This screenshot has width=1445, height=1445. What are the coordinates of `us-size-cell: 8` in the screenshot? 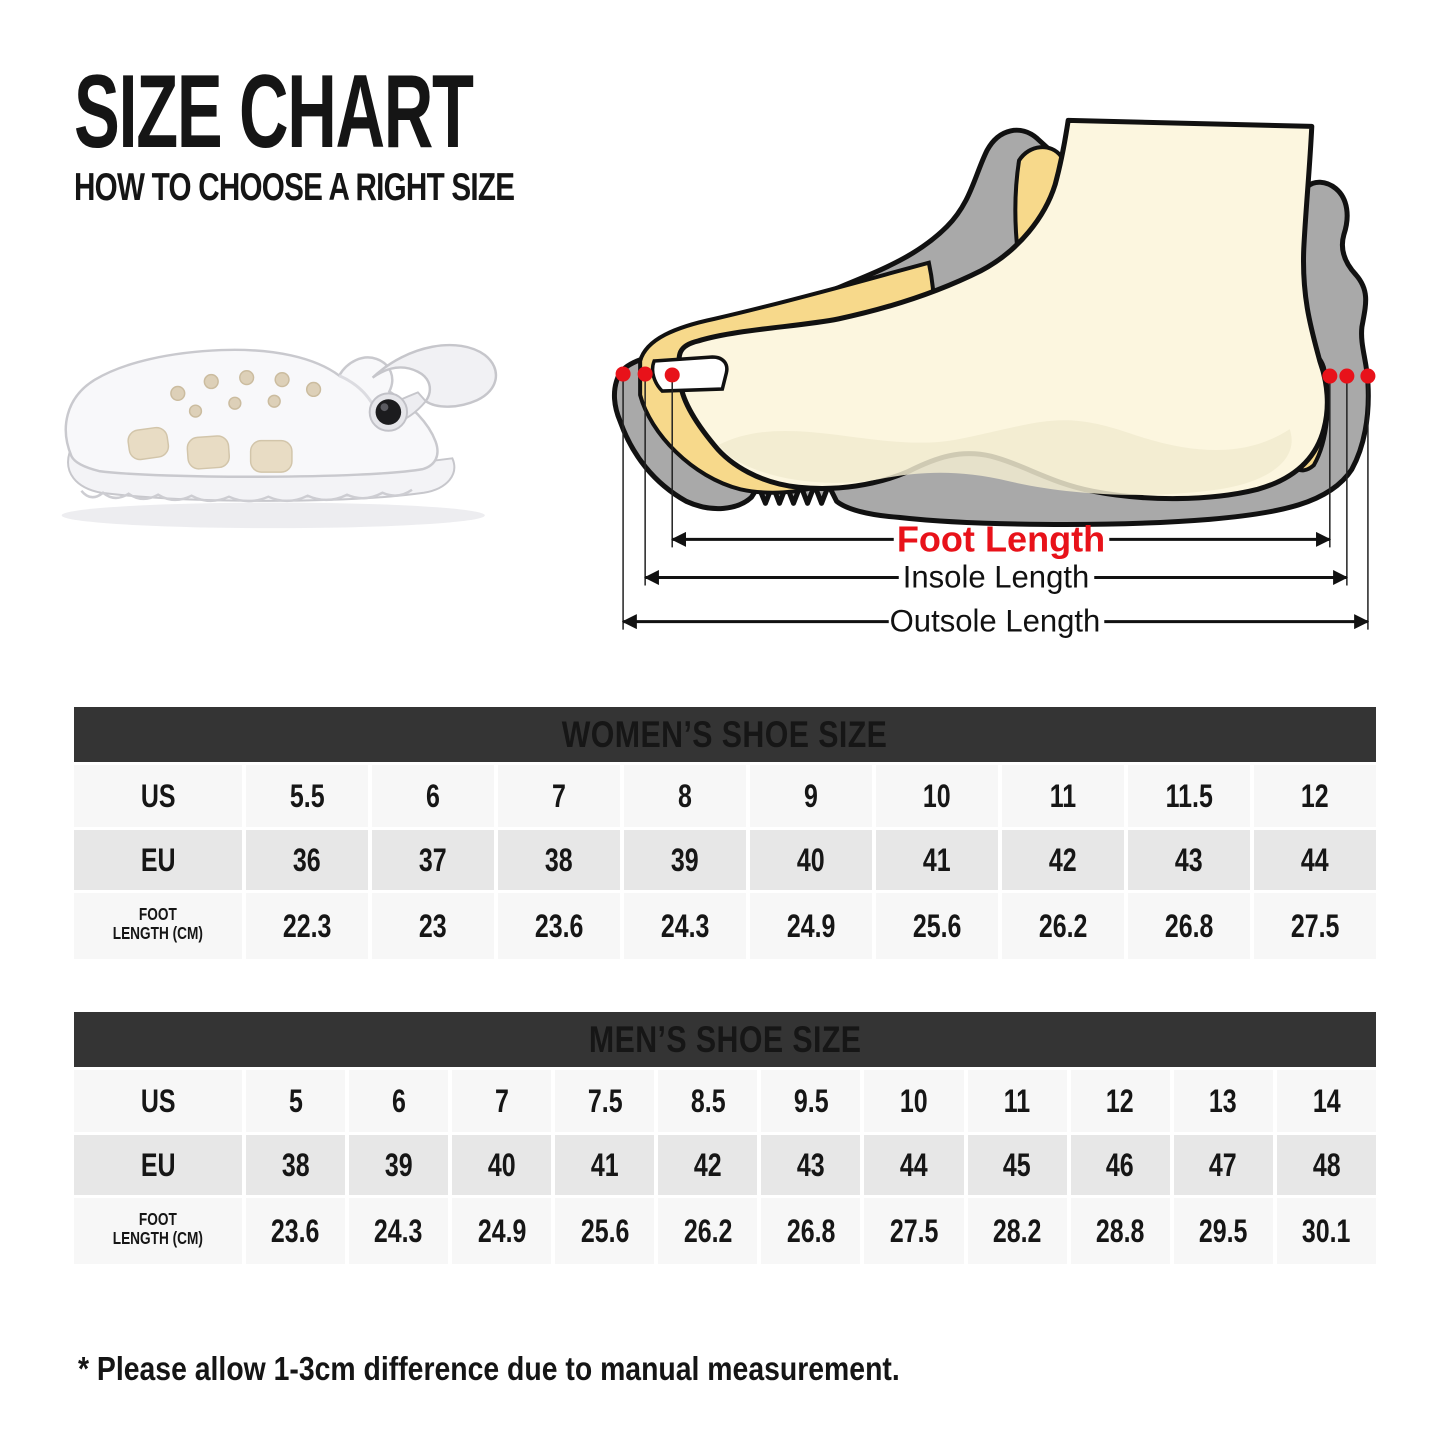 It's located at (685, 796).